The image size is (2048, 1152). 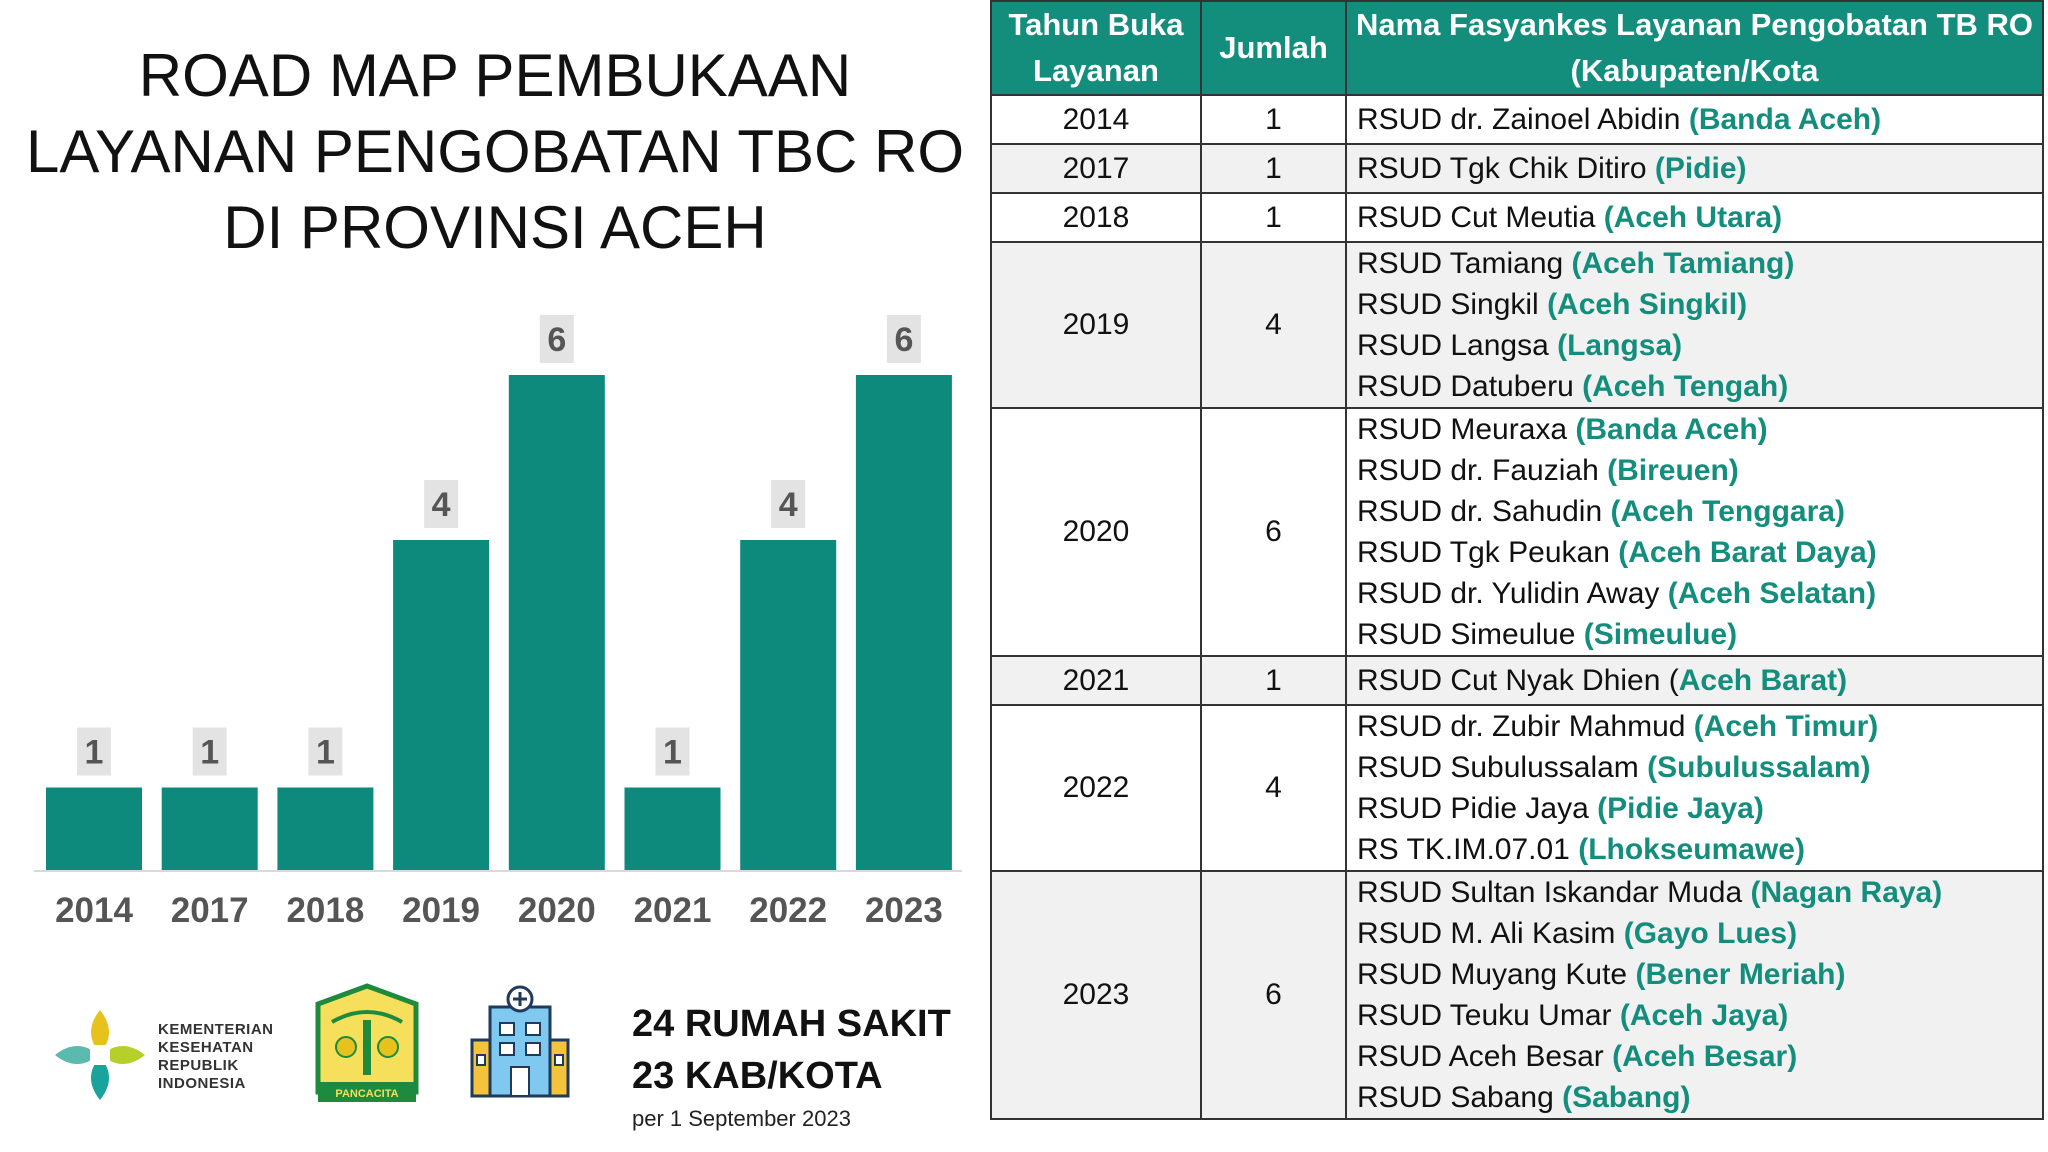 What do you see at coordinates (1502, 767) in the screenshot?
I see `facility-name: RSUD Subulussalam` at bounding box center [1502, 767].